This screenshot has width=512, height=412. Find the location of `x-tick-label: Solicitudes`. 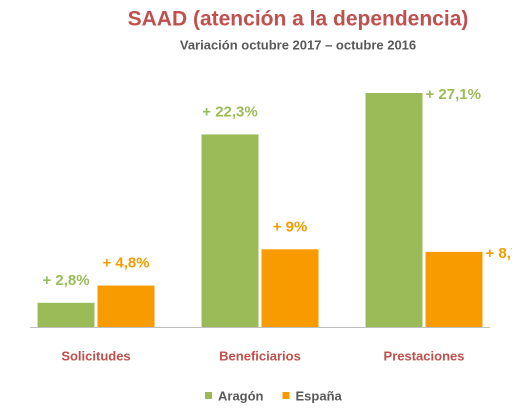

x-tick-label: Solicitudes is located at coordinates (95, 355).